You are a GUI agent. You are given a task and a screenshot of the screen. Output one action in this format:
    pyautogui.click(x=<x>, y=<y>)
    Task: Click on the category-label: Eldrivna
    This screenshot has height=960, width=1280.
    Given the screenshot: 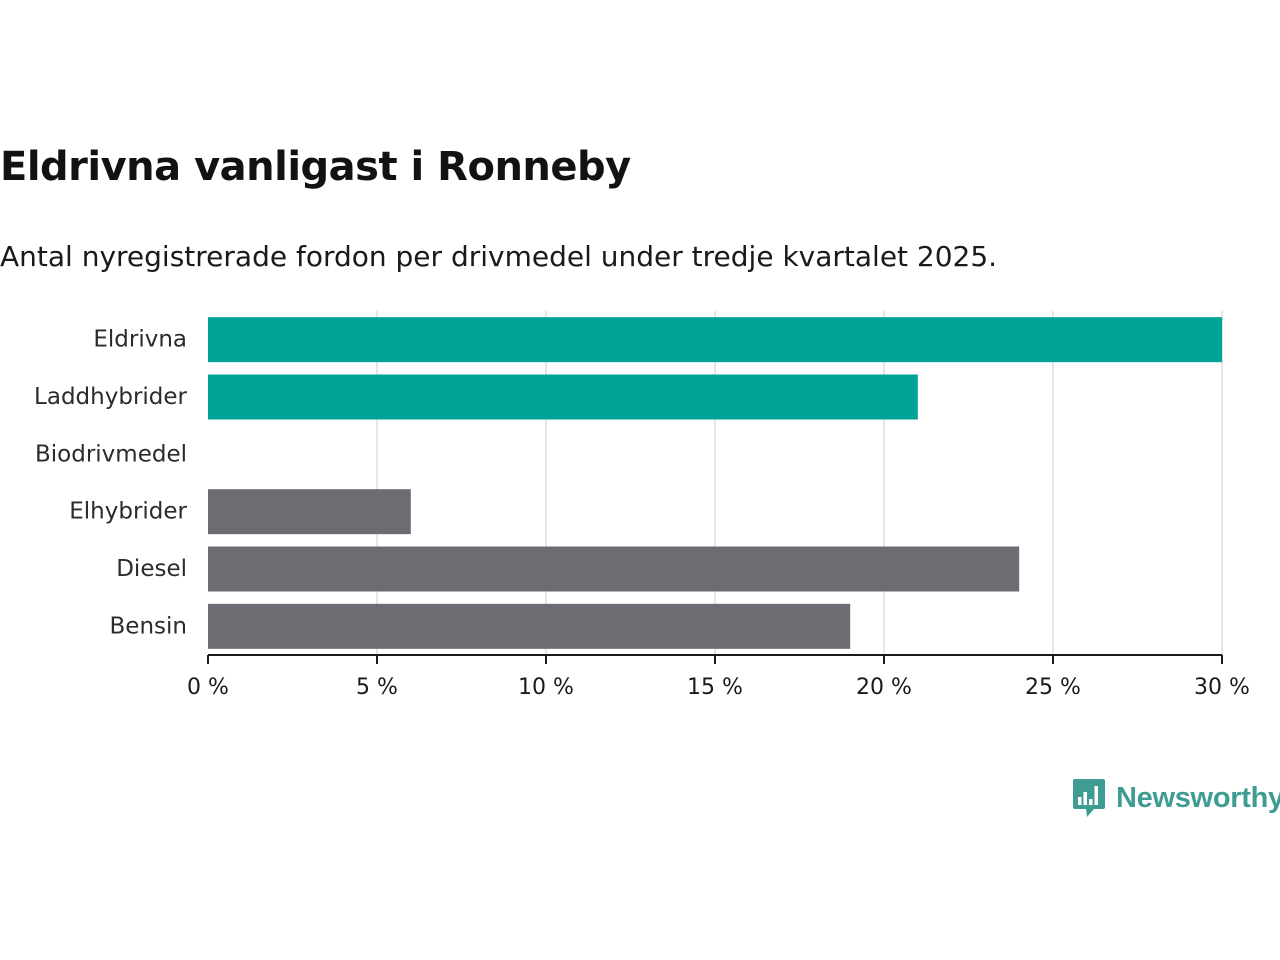 What is the action you would take?
    pyautogui.click(x=140, y=340)
    